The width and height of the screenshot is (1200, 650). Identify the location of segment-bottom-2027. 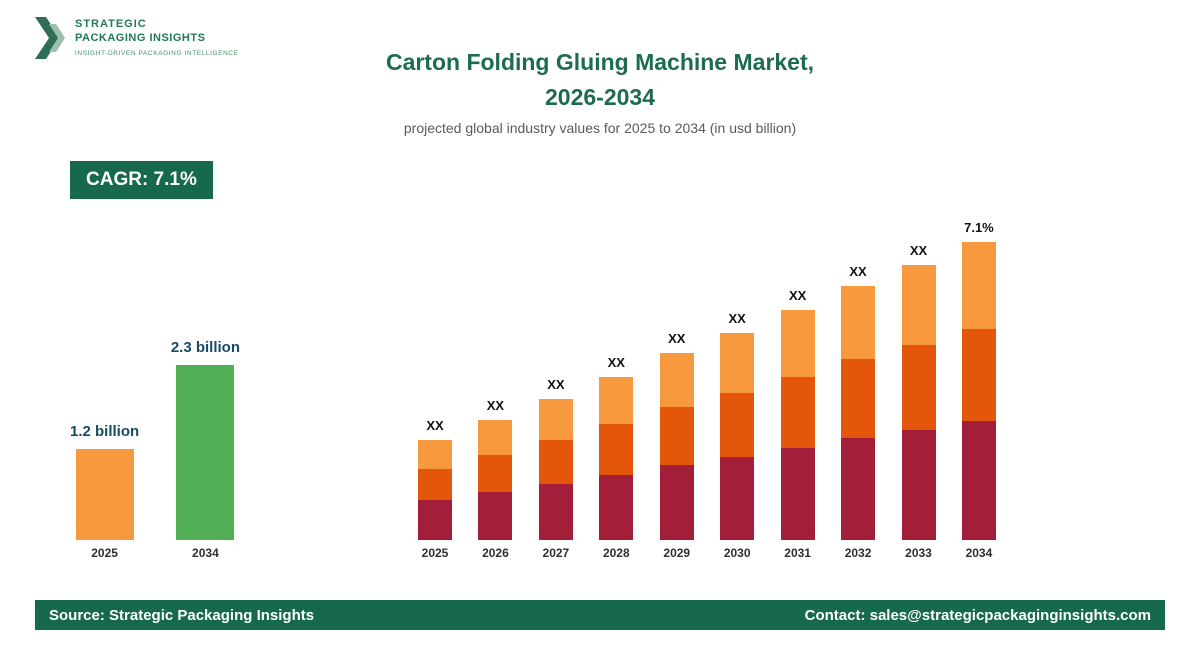
(555, 512).